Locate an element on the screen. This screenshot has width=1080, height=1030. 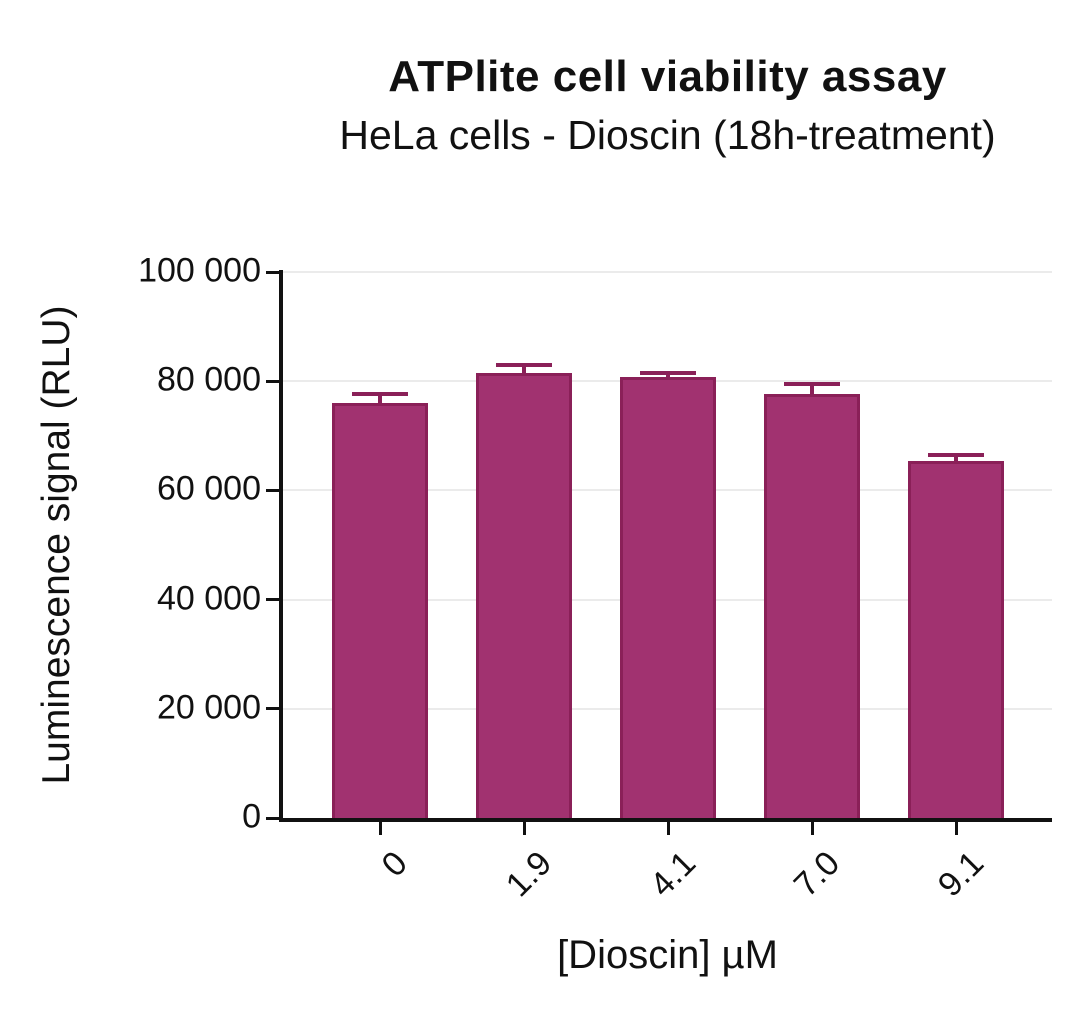
x-tick-label: 0 is located at coordinates (394, 864).